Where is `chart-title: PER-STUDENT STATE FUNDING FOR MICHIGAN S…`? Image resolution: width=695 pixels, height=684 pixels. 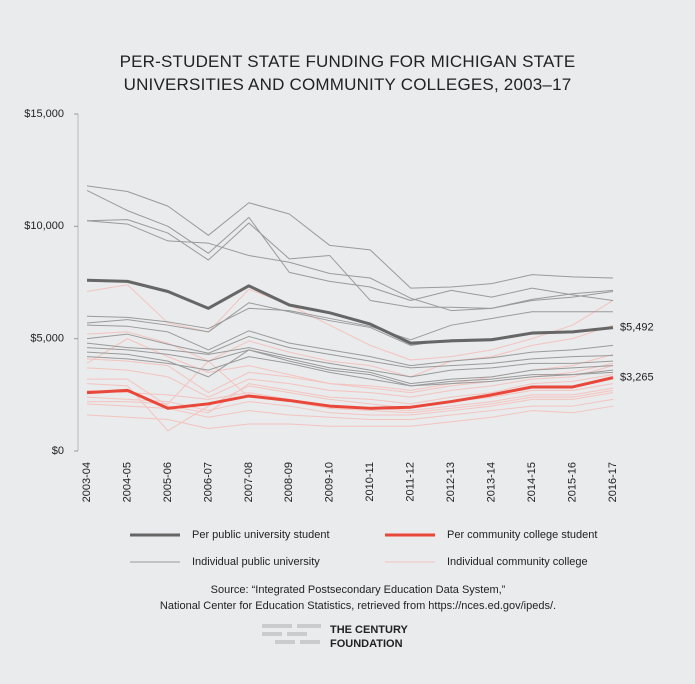 chart-title: PER-STUDENT STATE FUNDING FOR MICHIGAN S… is located at coordinates (347, 73).